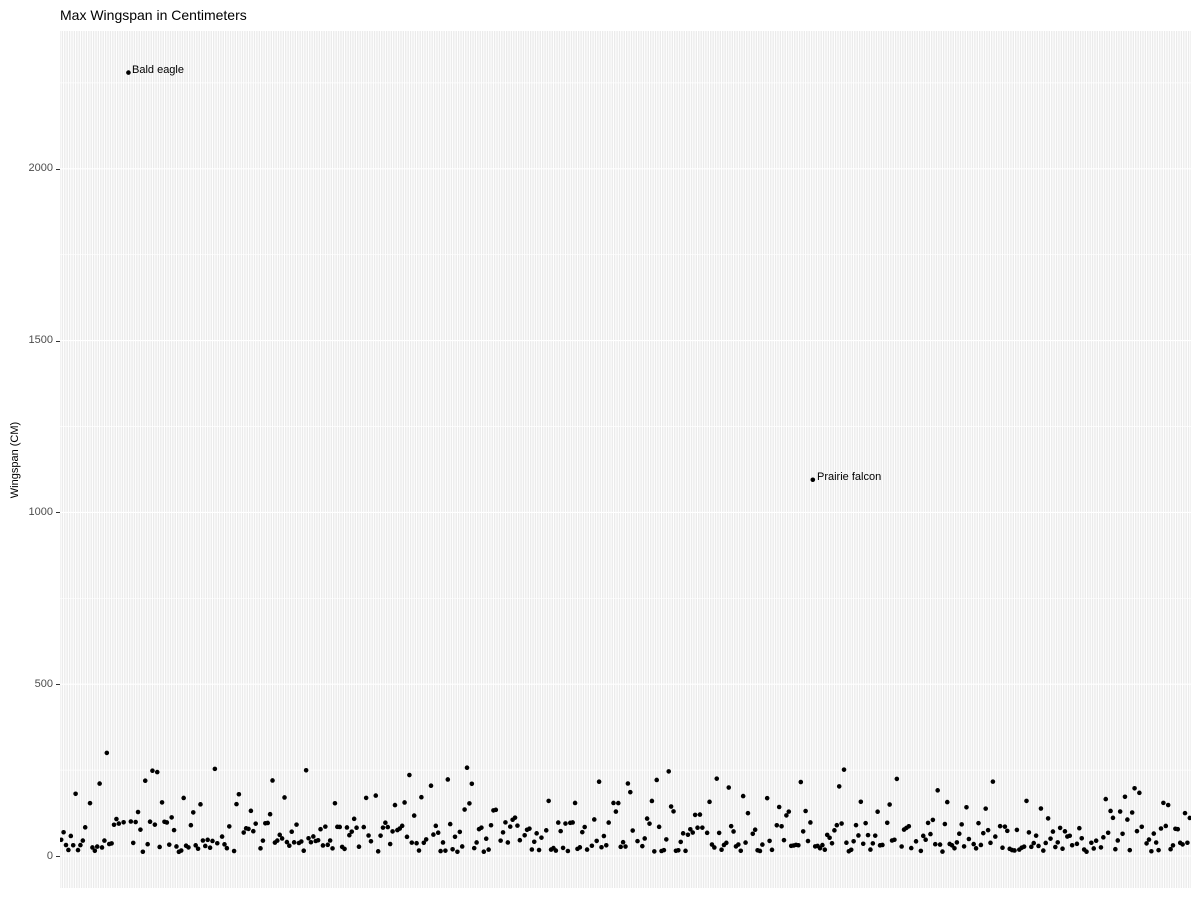 Image resolution: width=1200 pixels, height=900 pixels. I want to click on y-axis-tick-label: 2000, so click(40, 168).